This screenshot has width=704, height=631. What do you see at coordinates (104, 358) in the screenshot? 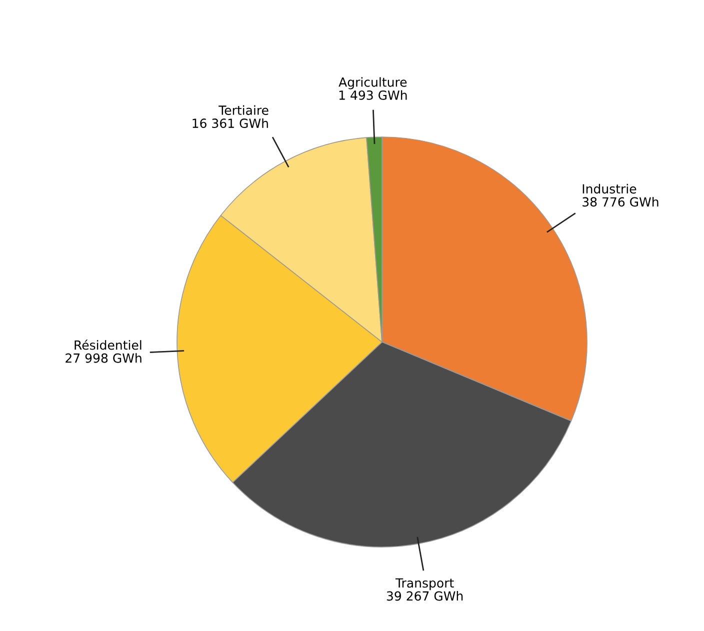
I see `data-label: 27 998 GWh` at bounding box center [104, 358].